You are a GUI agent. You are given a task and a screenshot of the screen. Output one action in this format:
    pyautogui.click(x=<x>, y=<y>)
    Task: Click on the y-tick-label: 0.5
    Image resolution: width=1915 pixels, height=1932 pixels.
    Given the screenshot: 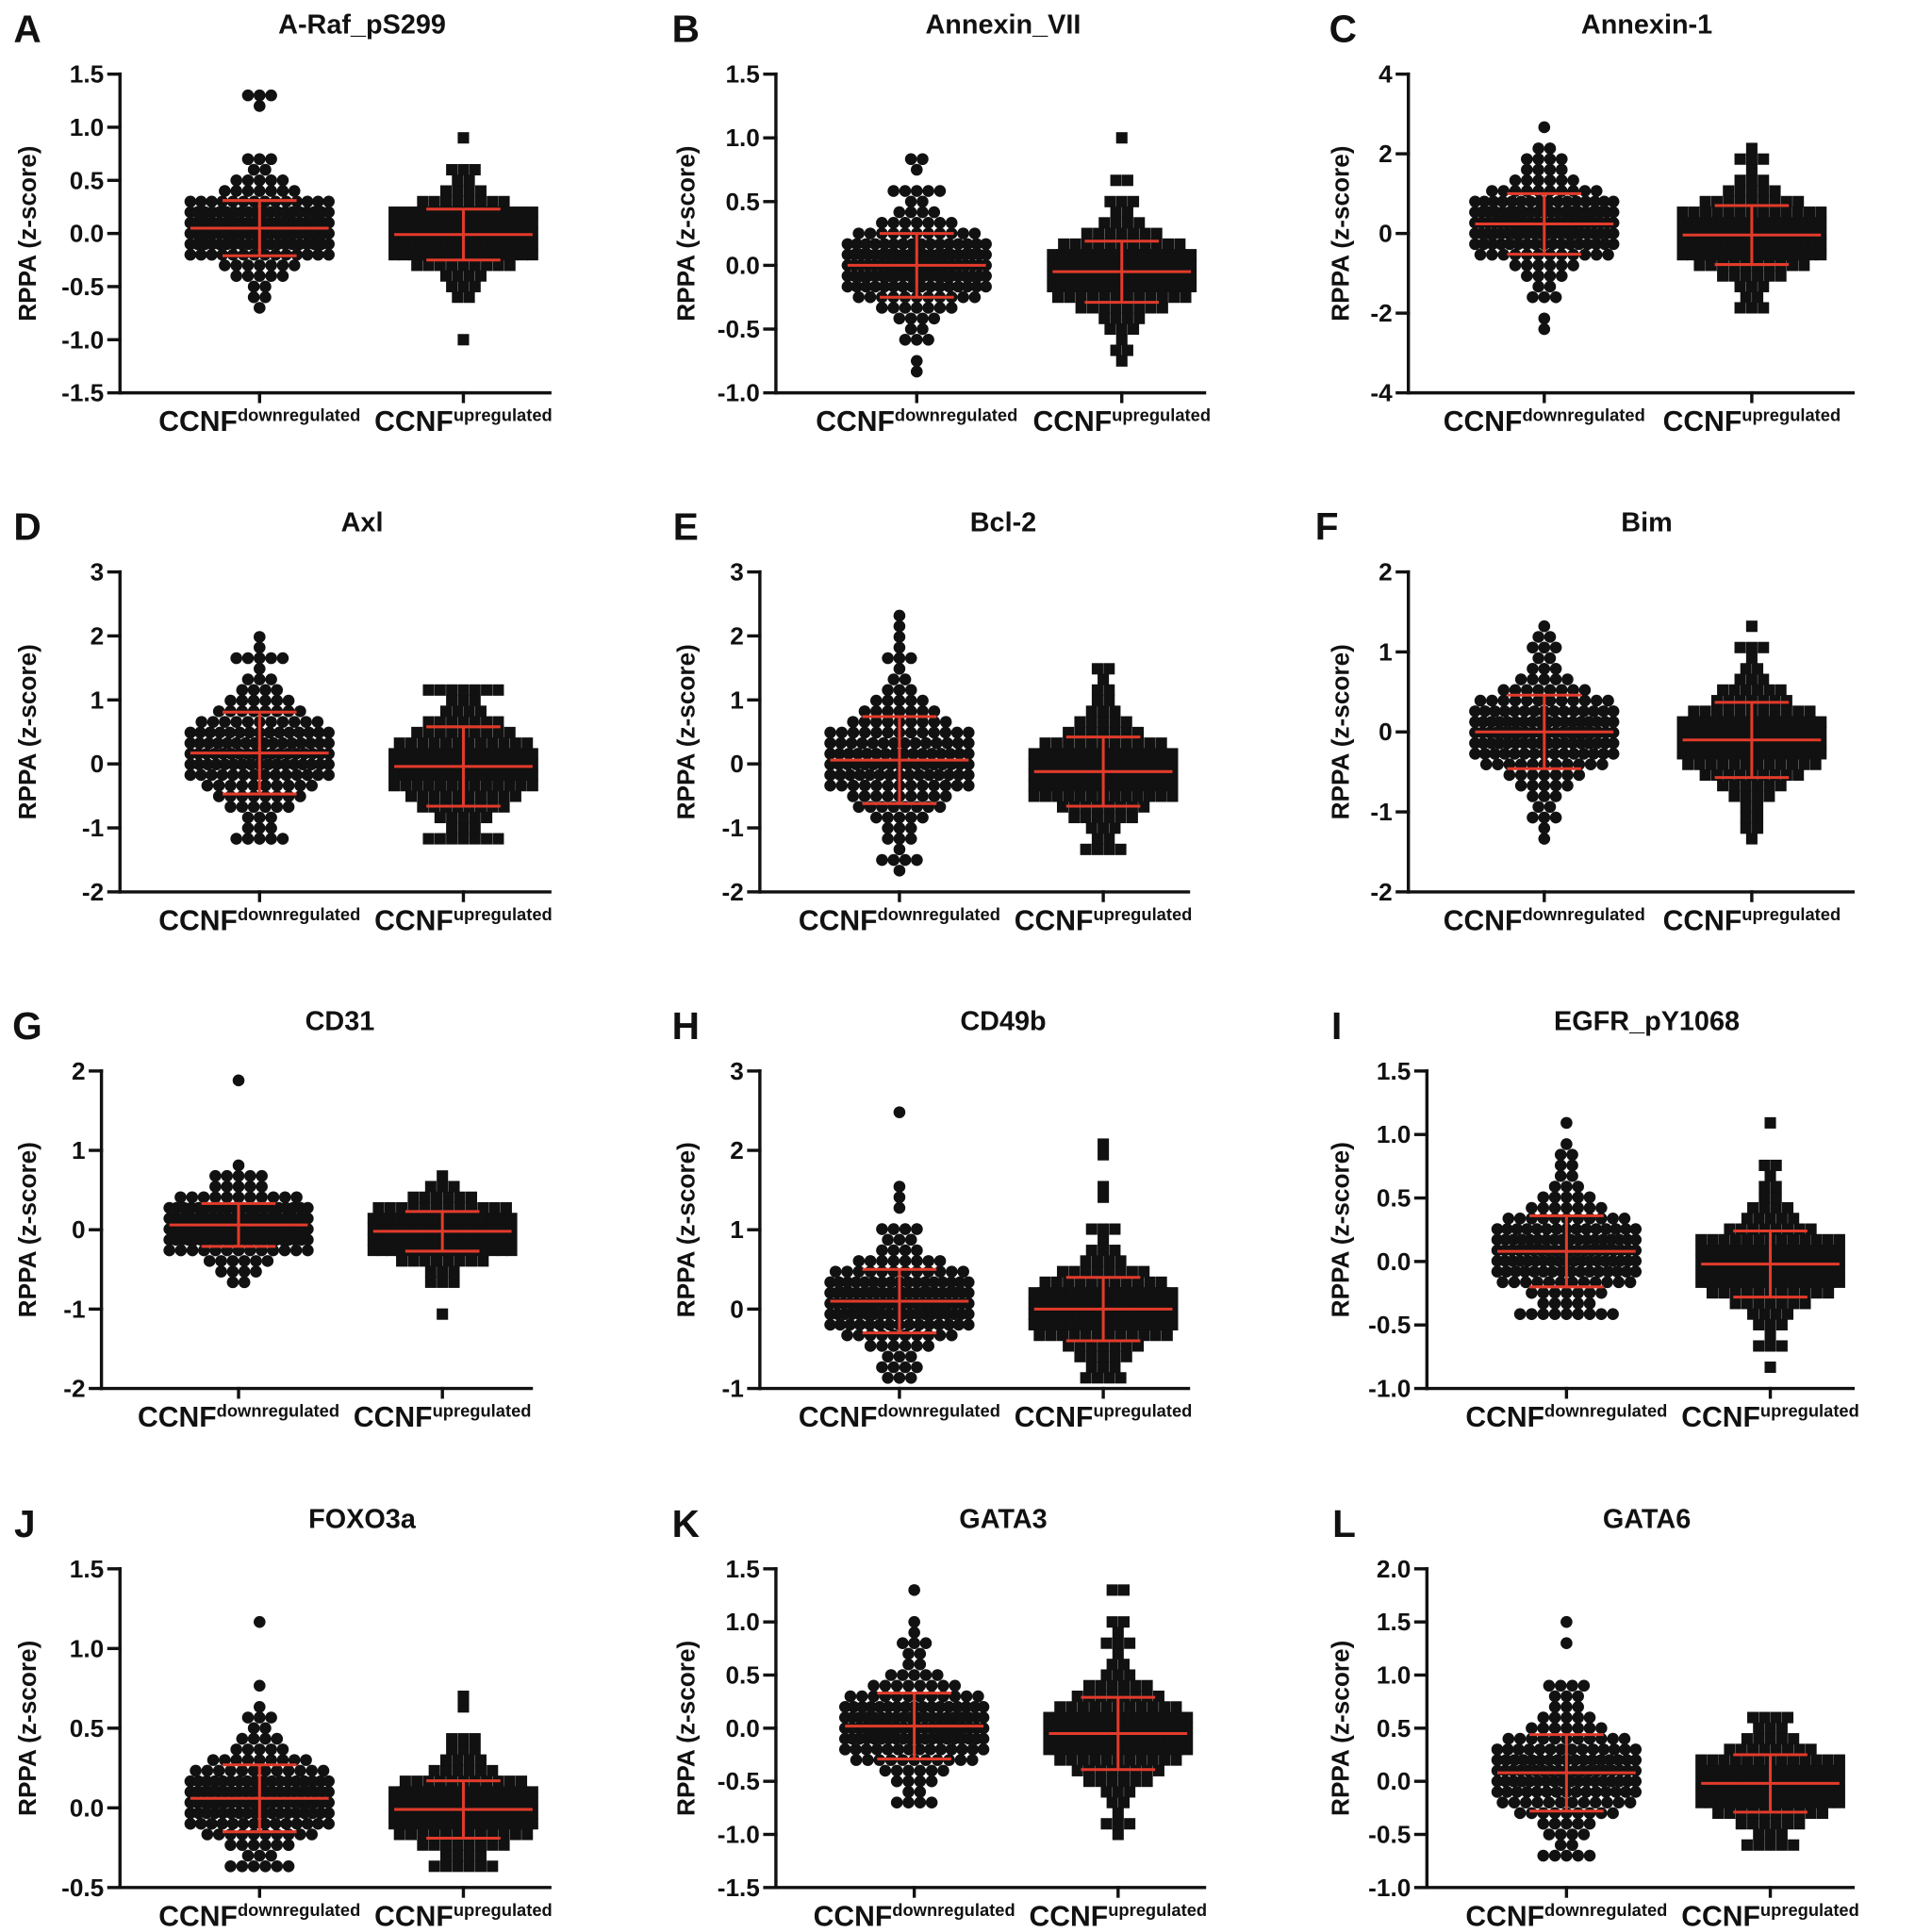 What is the action you would take?
    pyautogui.click(x=1394, y=1728)
    